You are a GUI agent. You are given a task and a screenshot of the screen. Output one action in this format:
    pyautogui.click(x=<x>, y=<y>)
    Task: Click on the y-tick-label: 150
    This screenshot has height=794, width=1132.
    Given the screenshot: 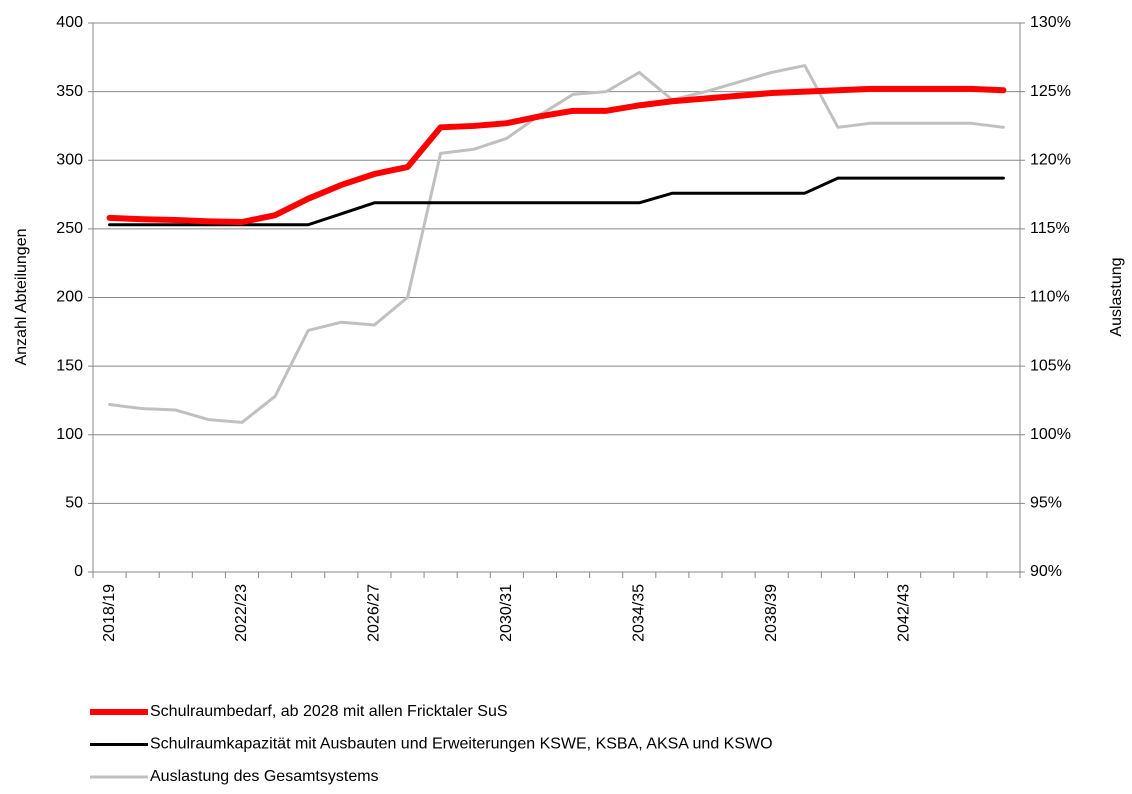 What is the action you would take?
    pyautogui.click(x=69, y=365)
    